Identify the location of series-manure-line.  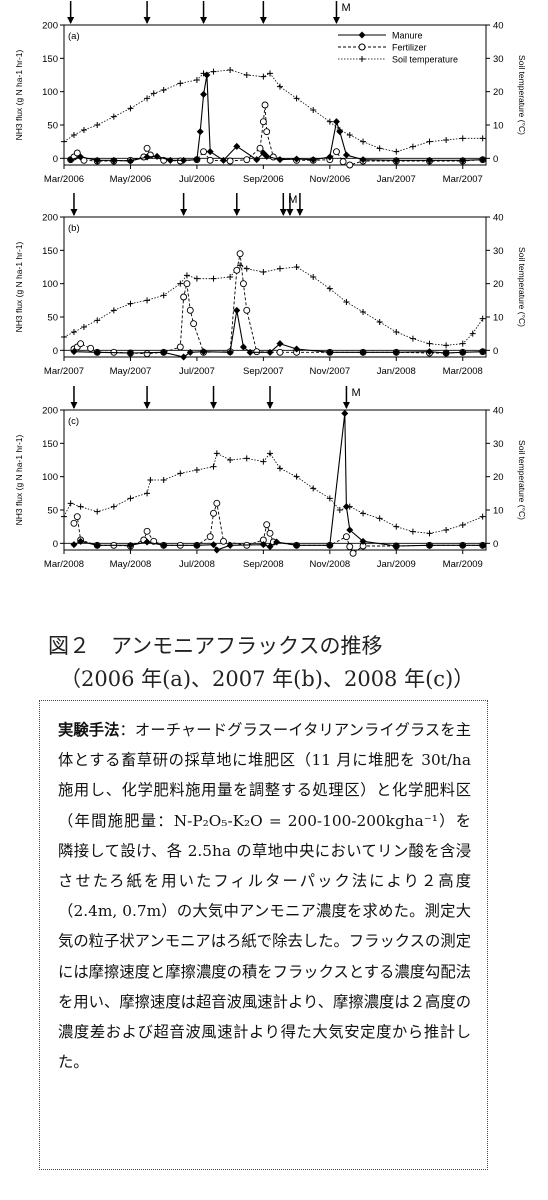
(276, 118).